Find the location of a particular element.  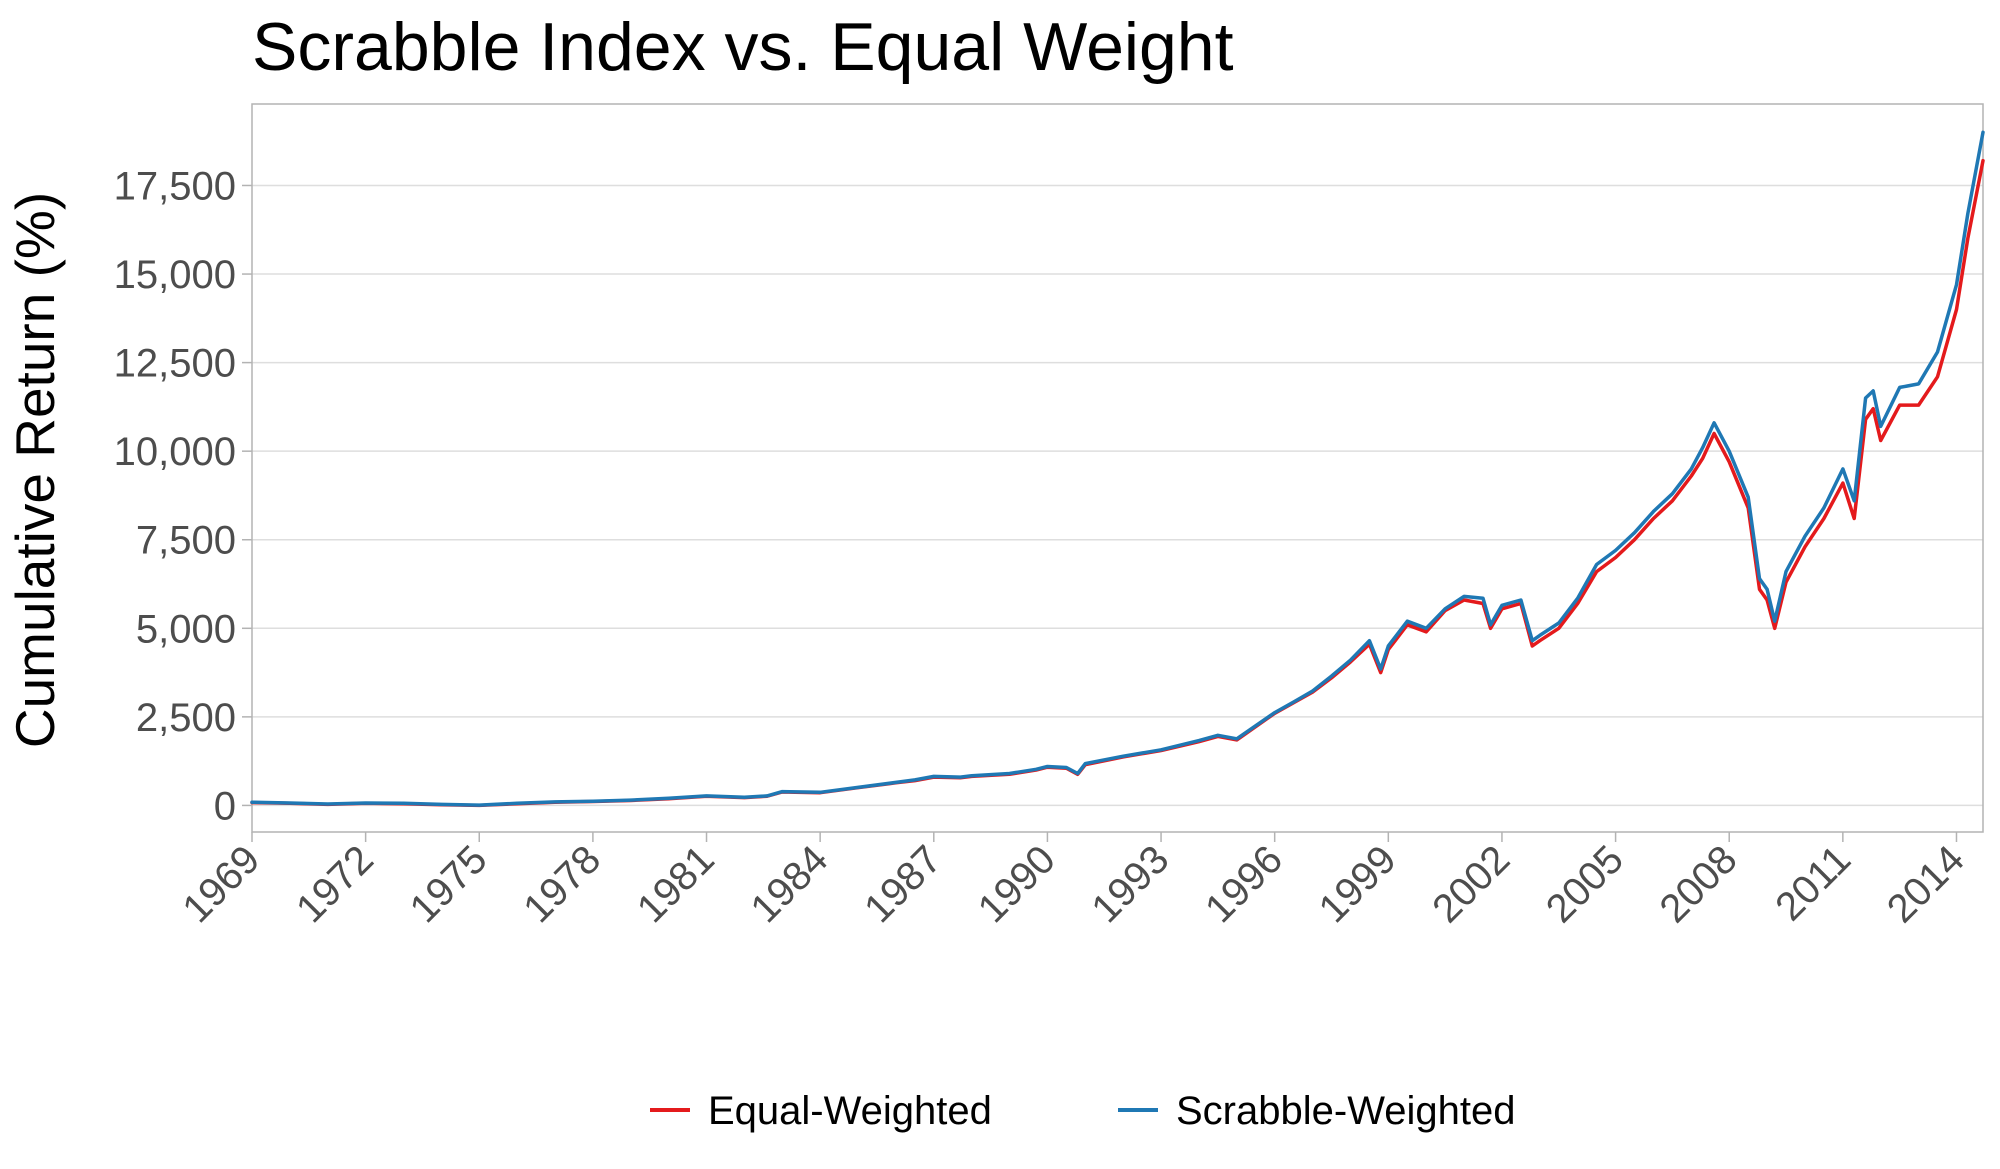

y-tick-label: 2,500 is located at coordinates (186, 718).